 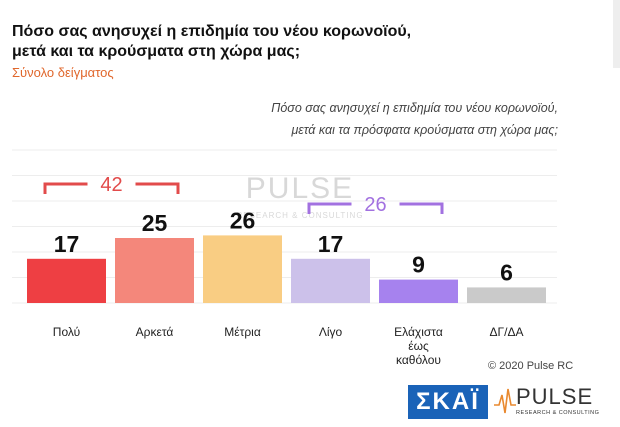 I want to click on copyright-text: © 2020 Pulse RC, so click(x=531, y=366).